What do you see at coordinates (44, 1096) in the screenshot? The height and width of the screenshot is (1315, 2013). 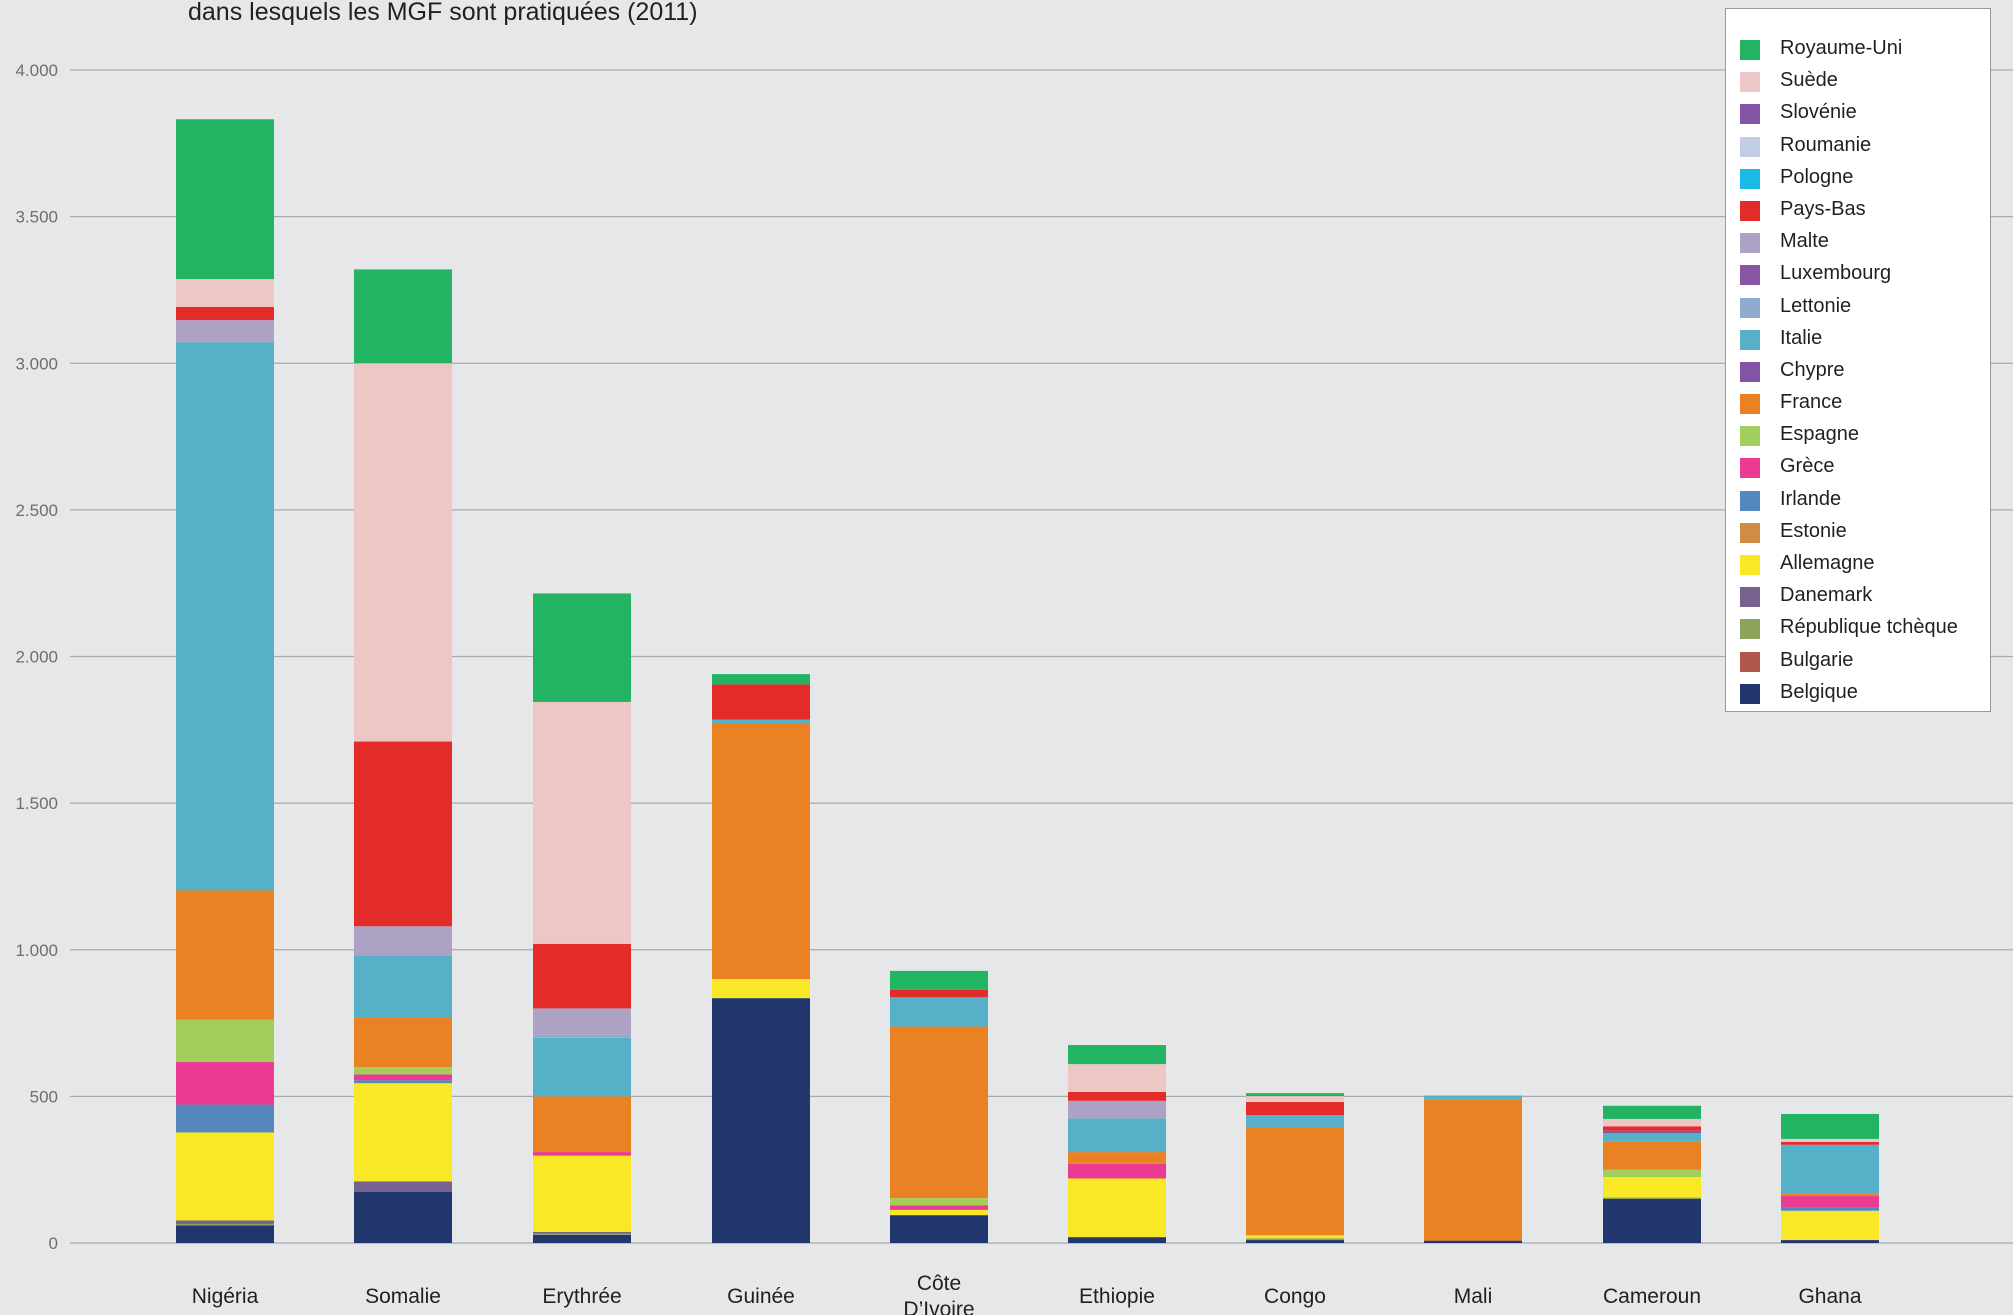 I see `y-tick-label: 500` at bounding box center [44, 1096].